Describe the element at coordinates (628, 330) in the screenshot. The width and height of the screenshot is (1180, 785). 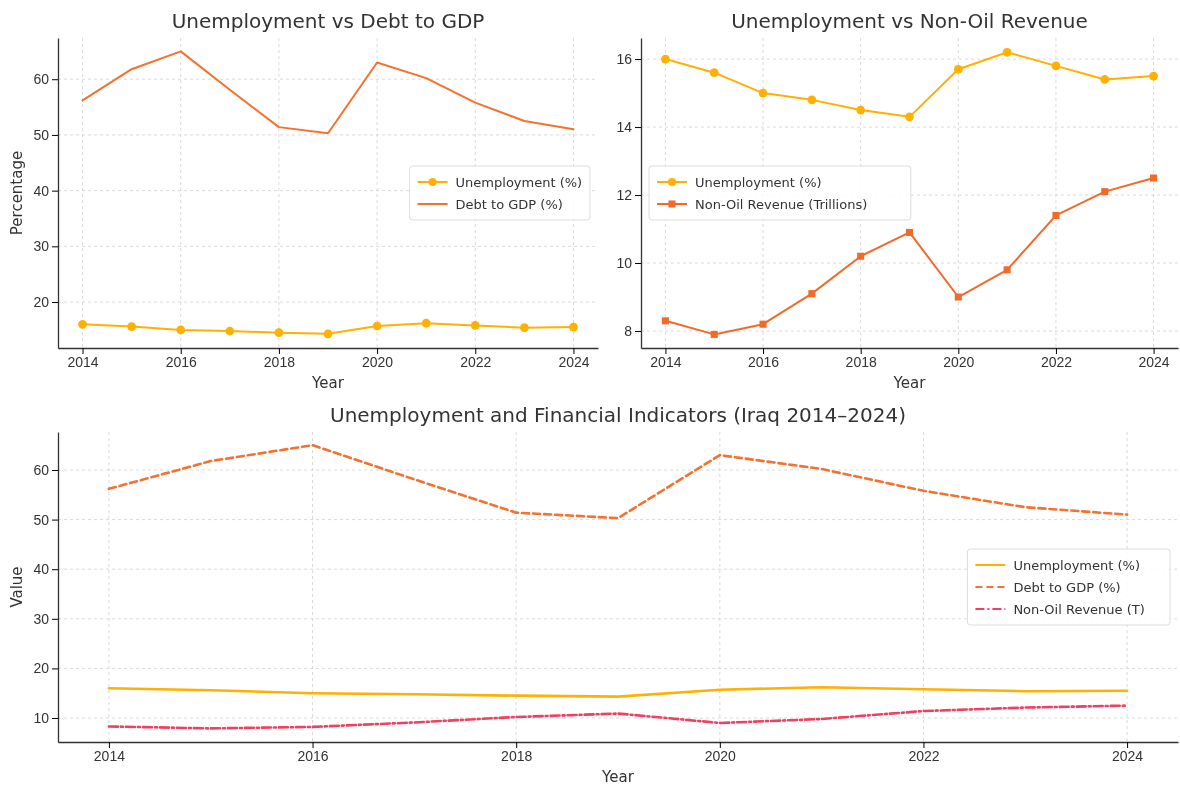
I see `y-tick-label: 8` at that location.